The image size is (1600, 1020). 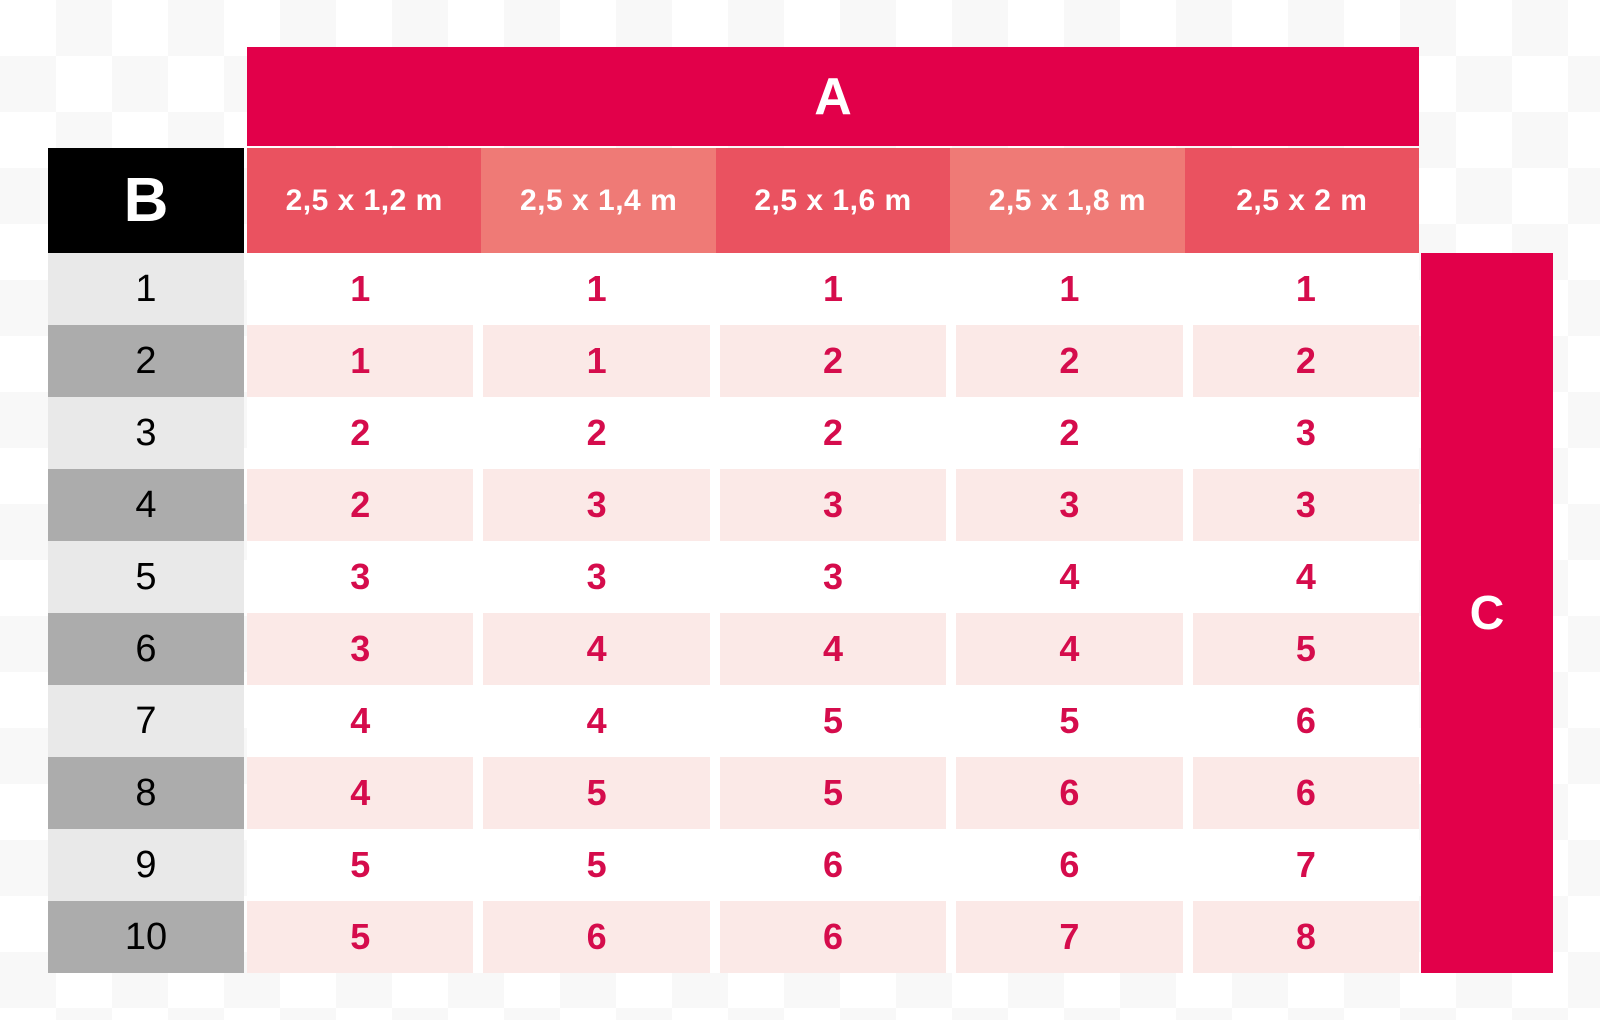 I want to click on row-group-header-b: B, so click(x=146, y=200).